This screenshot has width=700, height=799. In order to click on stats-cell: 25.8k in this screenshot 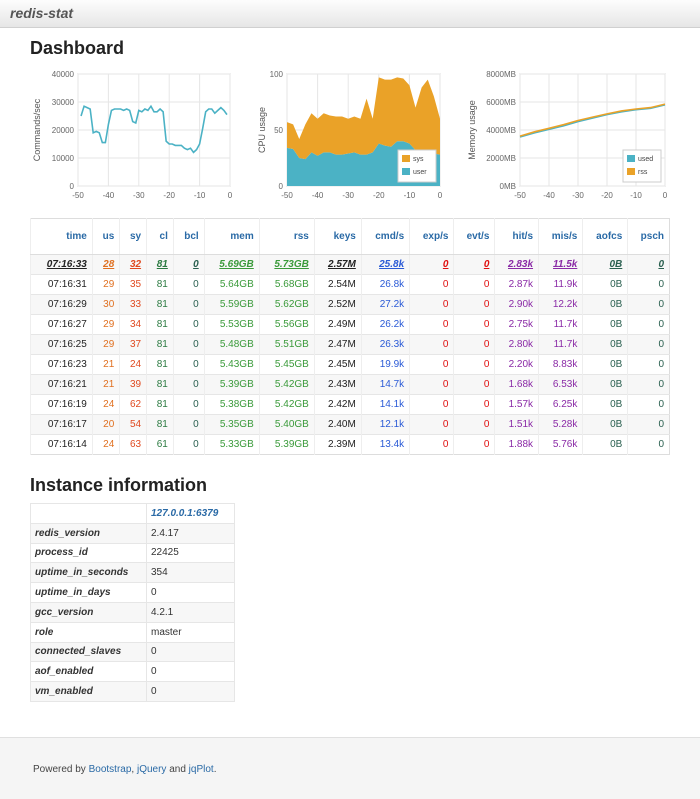, I will do `click(385, 264)`.